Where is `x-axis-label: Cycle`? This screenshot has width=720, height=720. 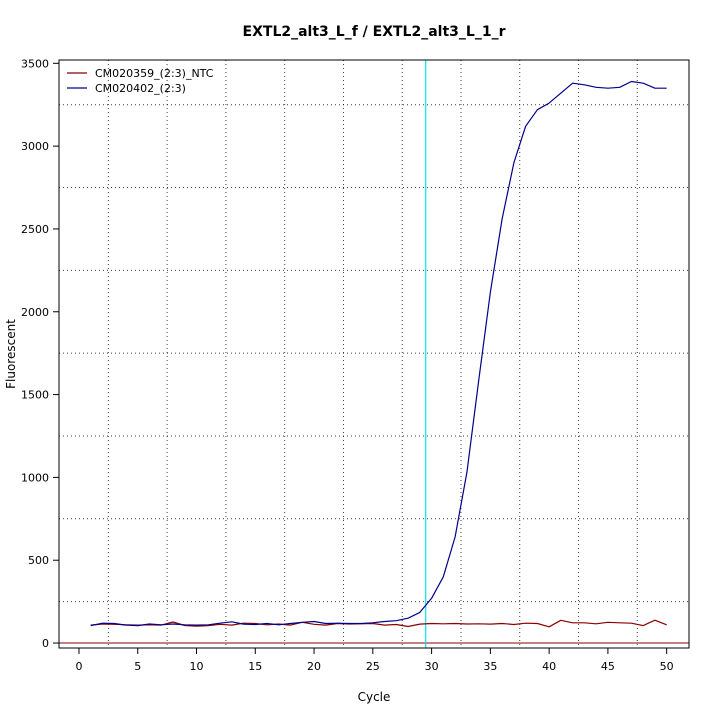 x-axis-label: Cycle is located at coordinates (374, 697).